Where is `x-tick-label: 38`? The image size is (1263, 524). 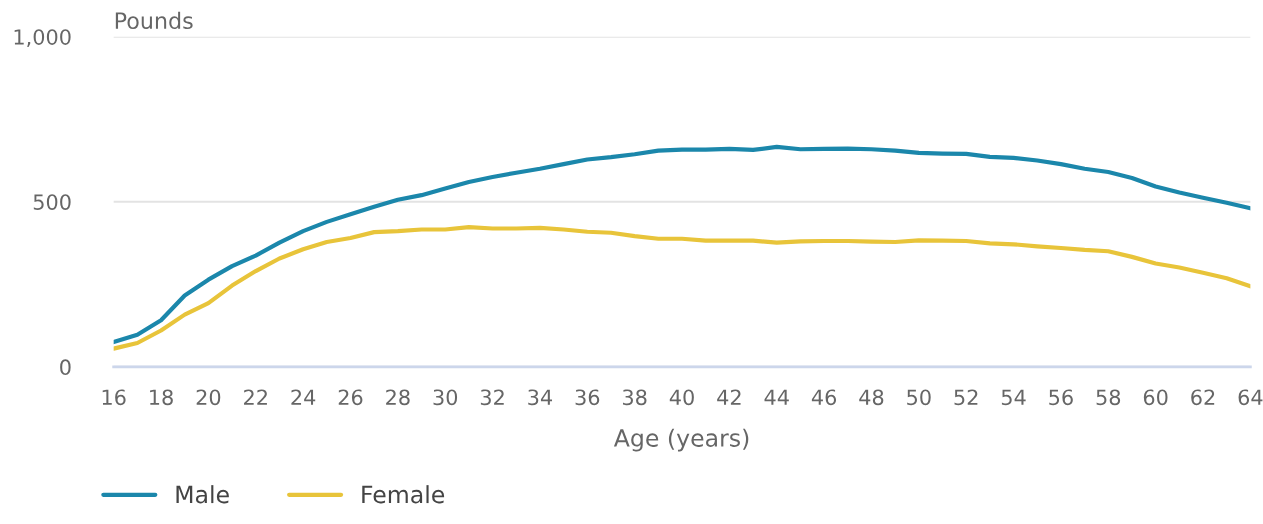
x-tick-label: 38 is located at coordinates (634, 397).